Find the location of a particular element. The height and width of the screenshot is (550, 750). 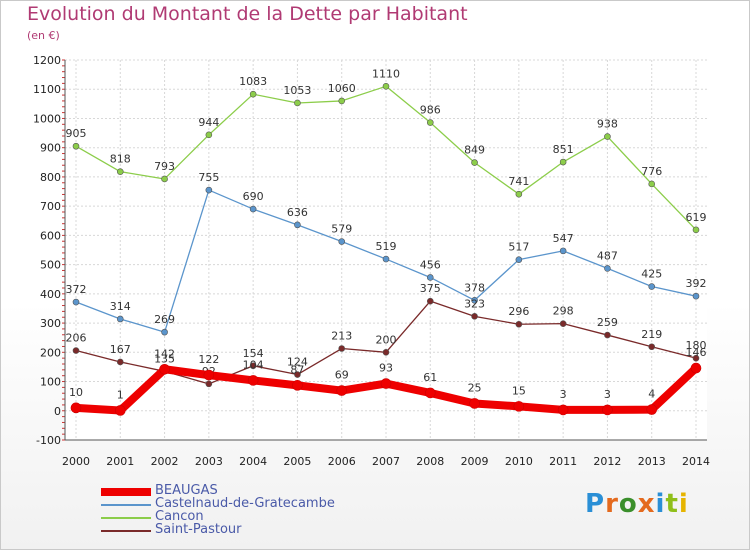

data-label: 323 is located at coordinates (474, 303).